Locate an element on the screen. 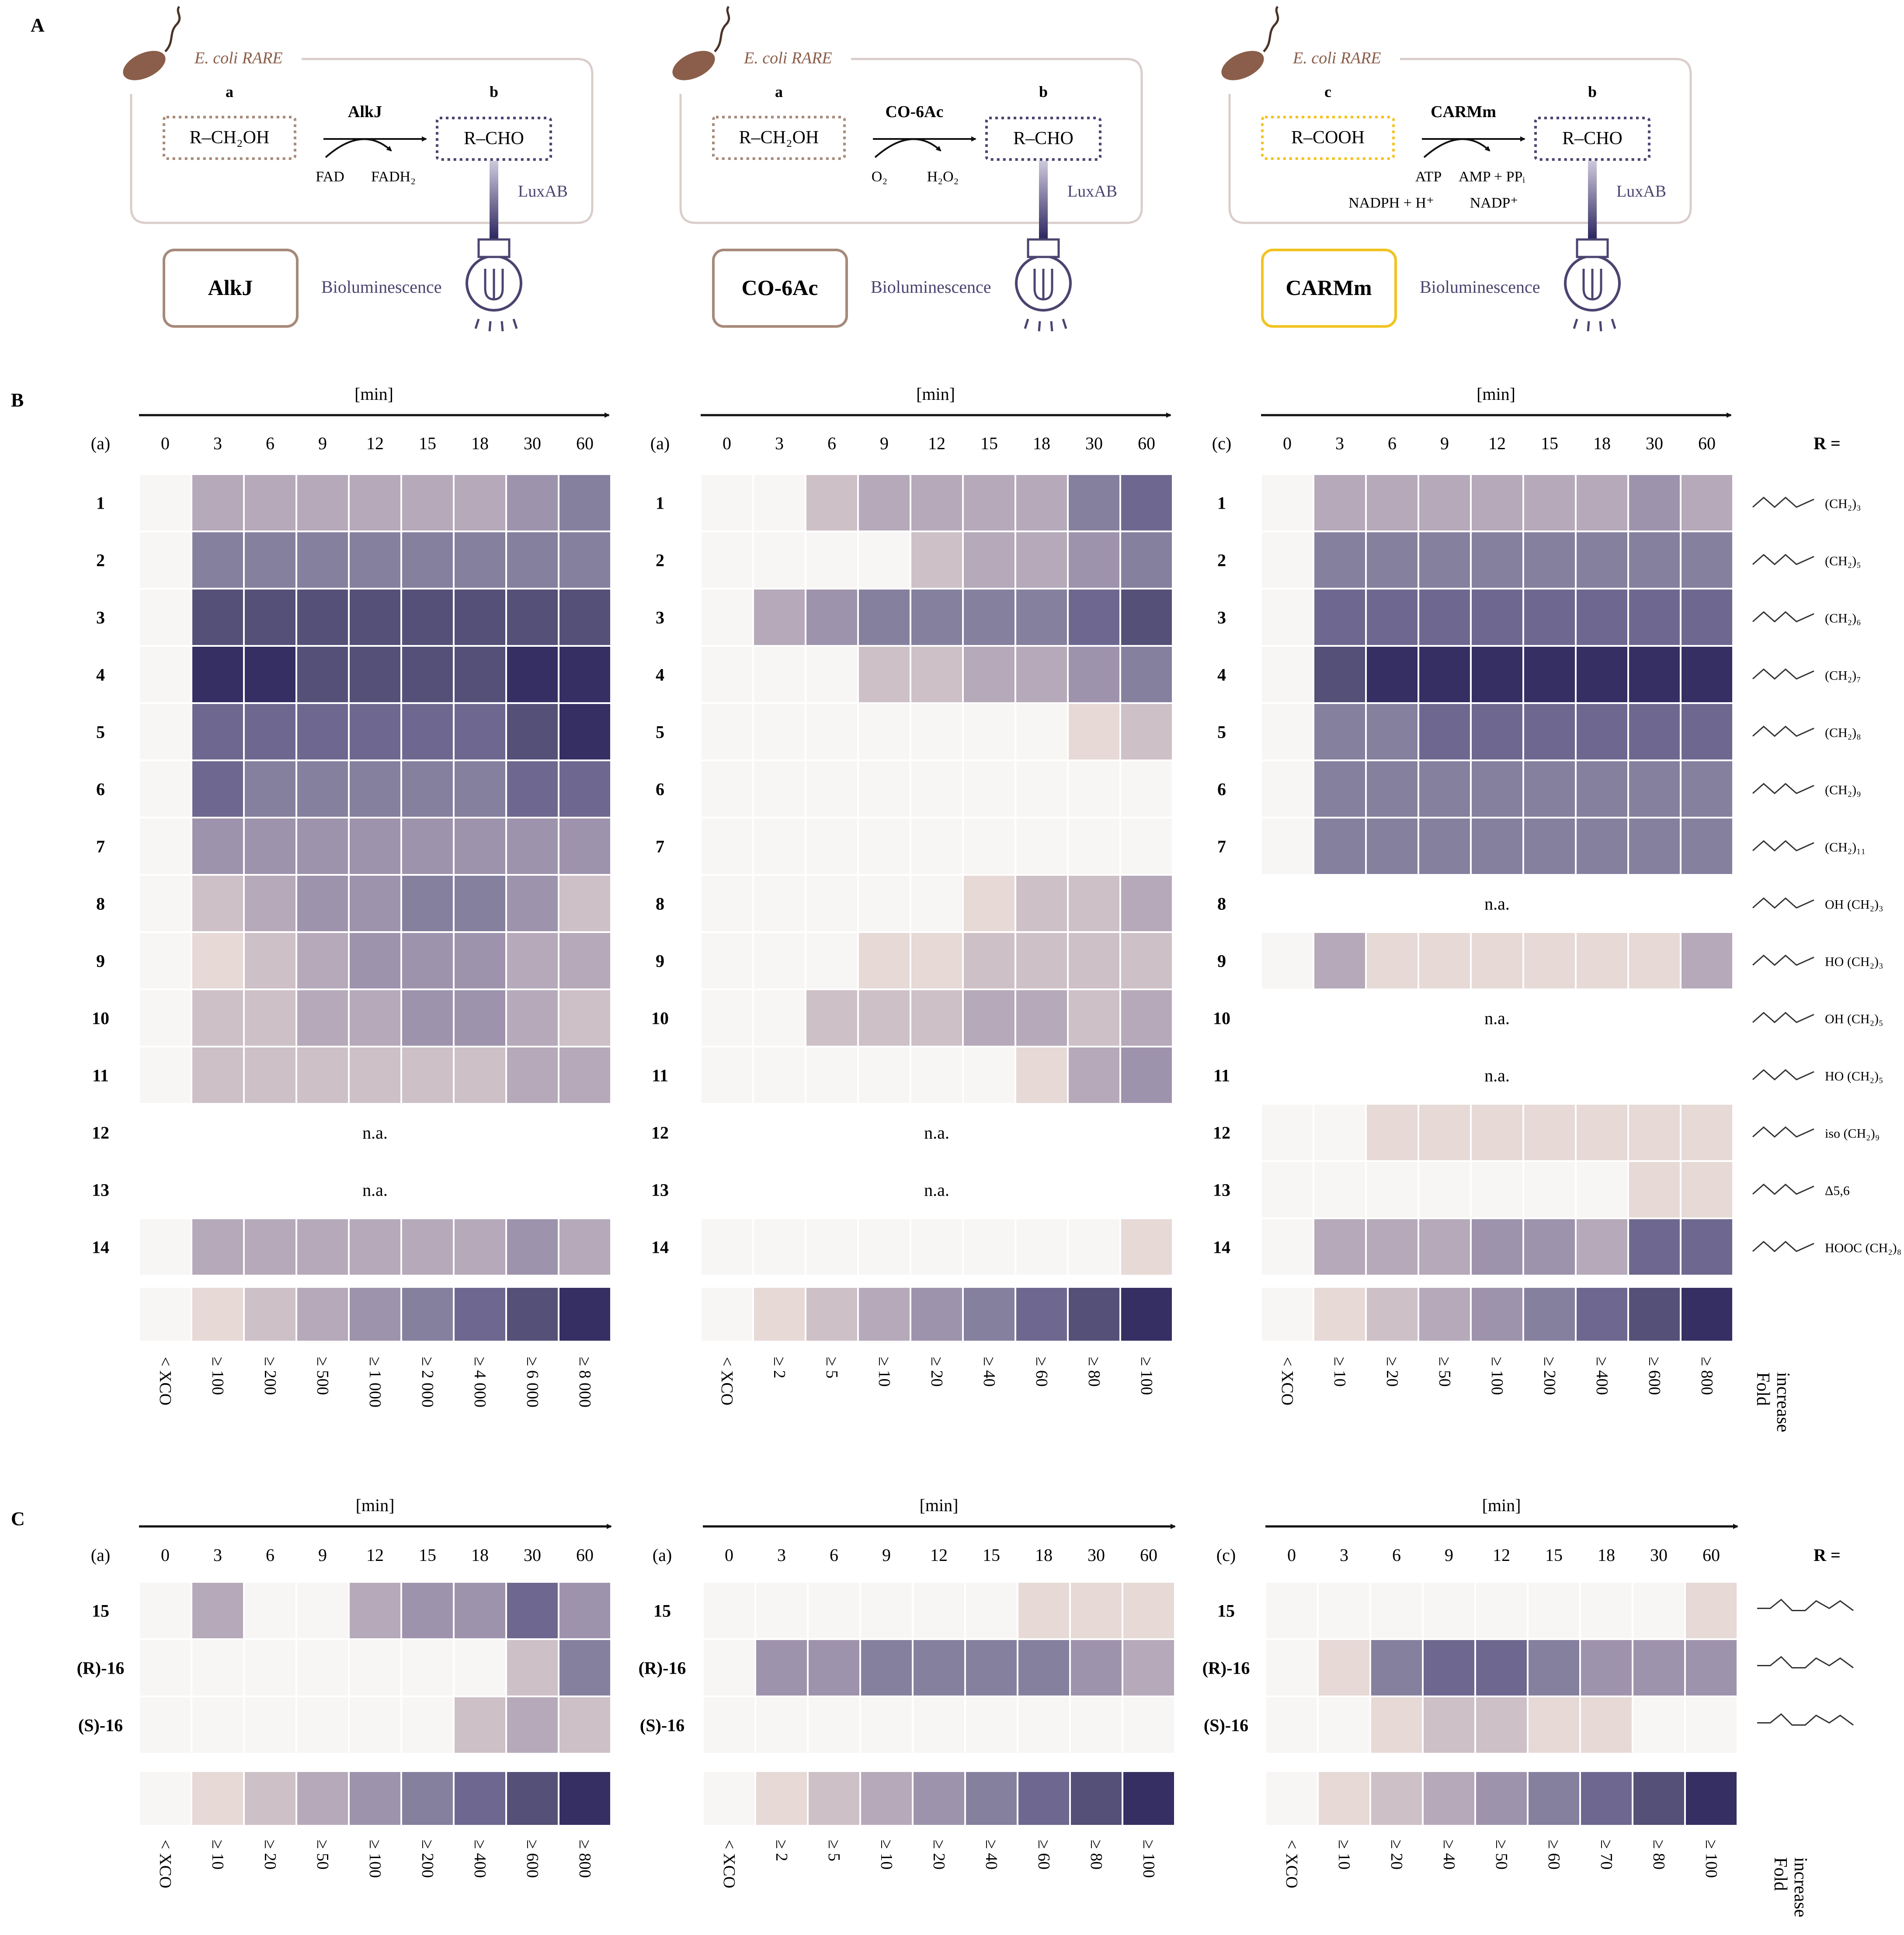  legend-tick: ≥ 80 is located at coordinates (1096, 1854).